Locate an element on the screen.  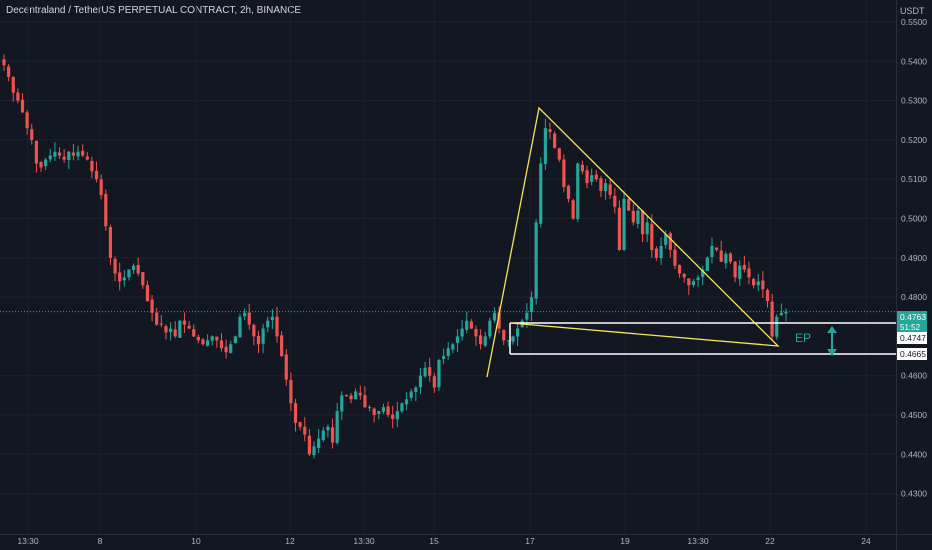
current-price-badge is located at coordinates (912, 322).